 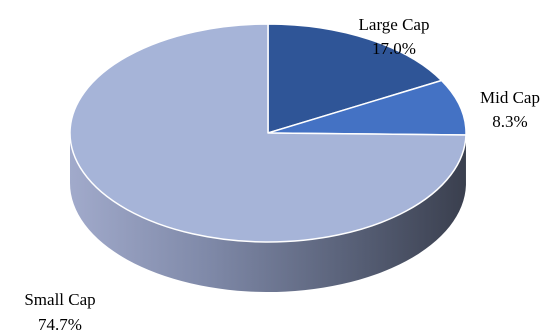 I want to click on pie-label-small-cap-value: 74.7%, so click(x=60, y=324).